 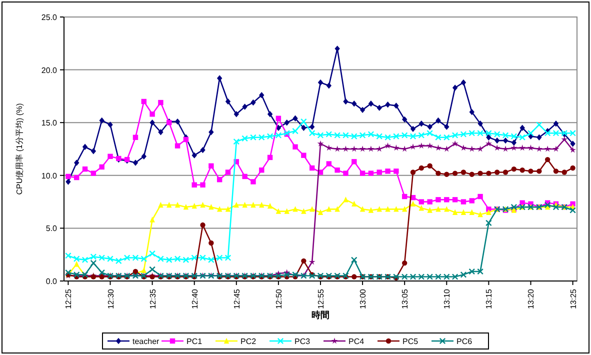 I want to click on x-tick-label: 12:50, so click(x=279, y=299).